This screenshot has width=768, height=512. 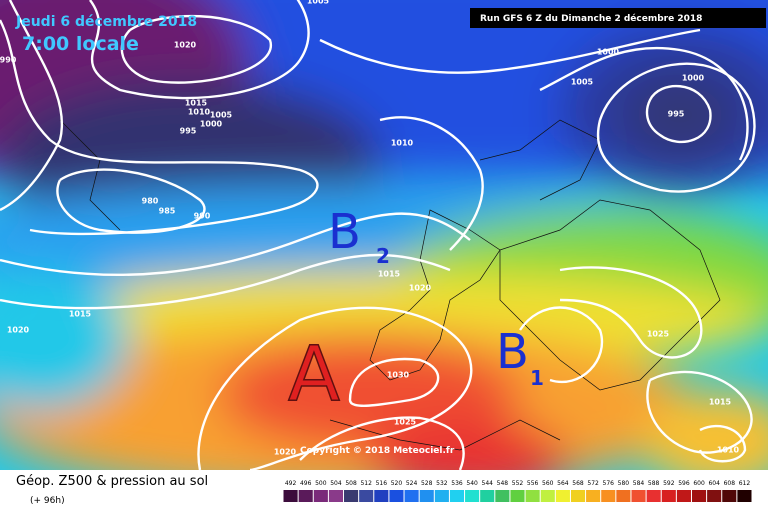 What do you see at coordinates (314, 373) in the screenshot?
I see `high-pressure-label: A` at bounding box center [314, 373].